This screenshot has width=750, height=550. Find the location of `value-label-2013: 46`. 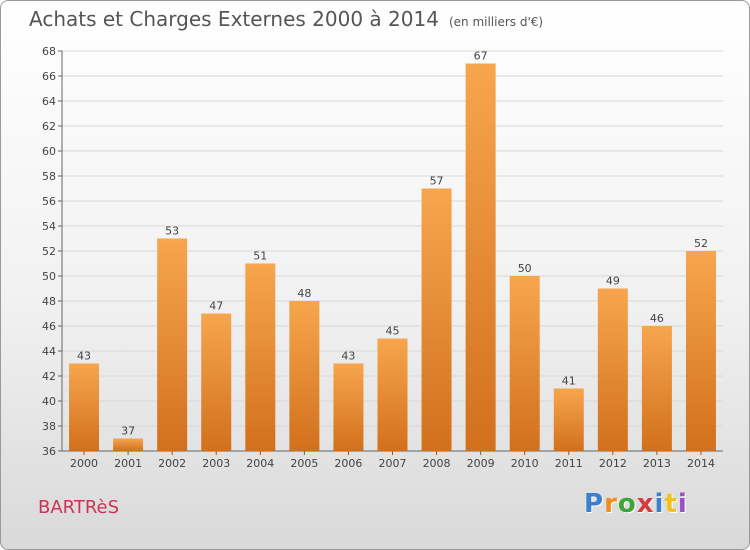

value-label-2013: 46 is located at coordinates (657, 318).